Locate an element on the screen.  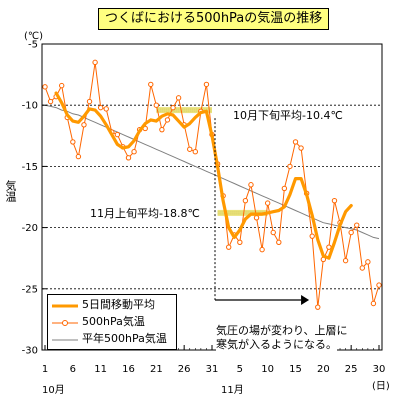
y-axis-unit: (℃) is located at coordinates (34, 36).